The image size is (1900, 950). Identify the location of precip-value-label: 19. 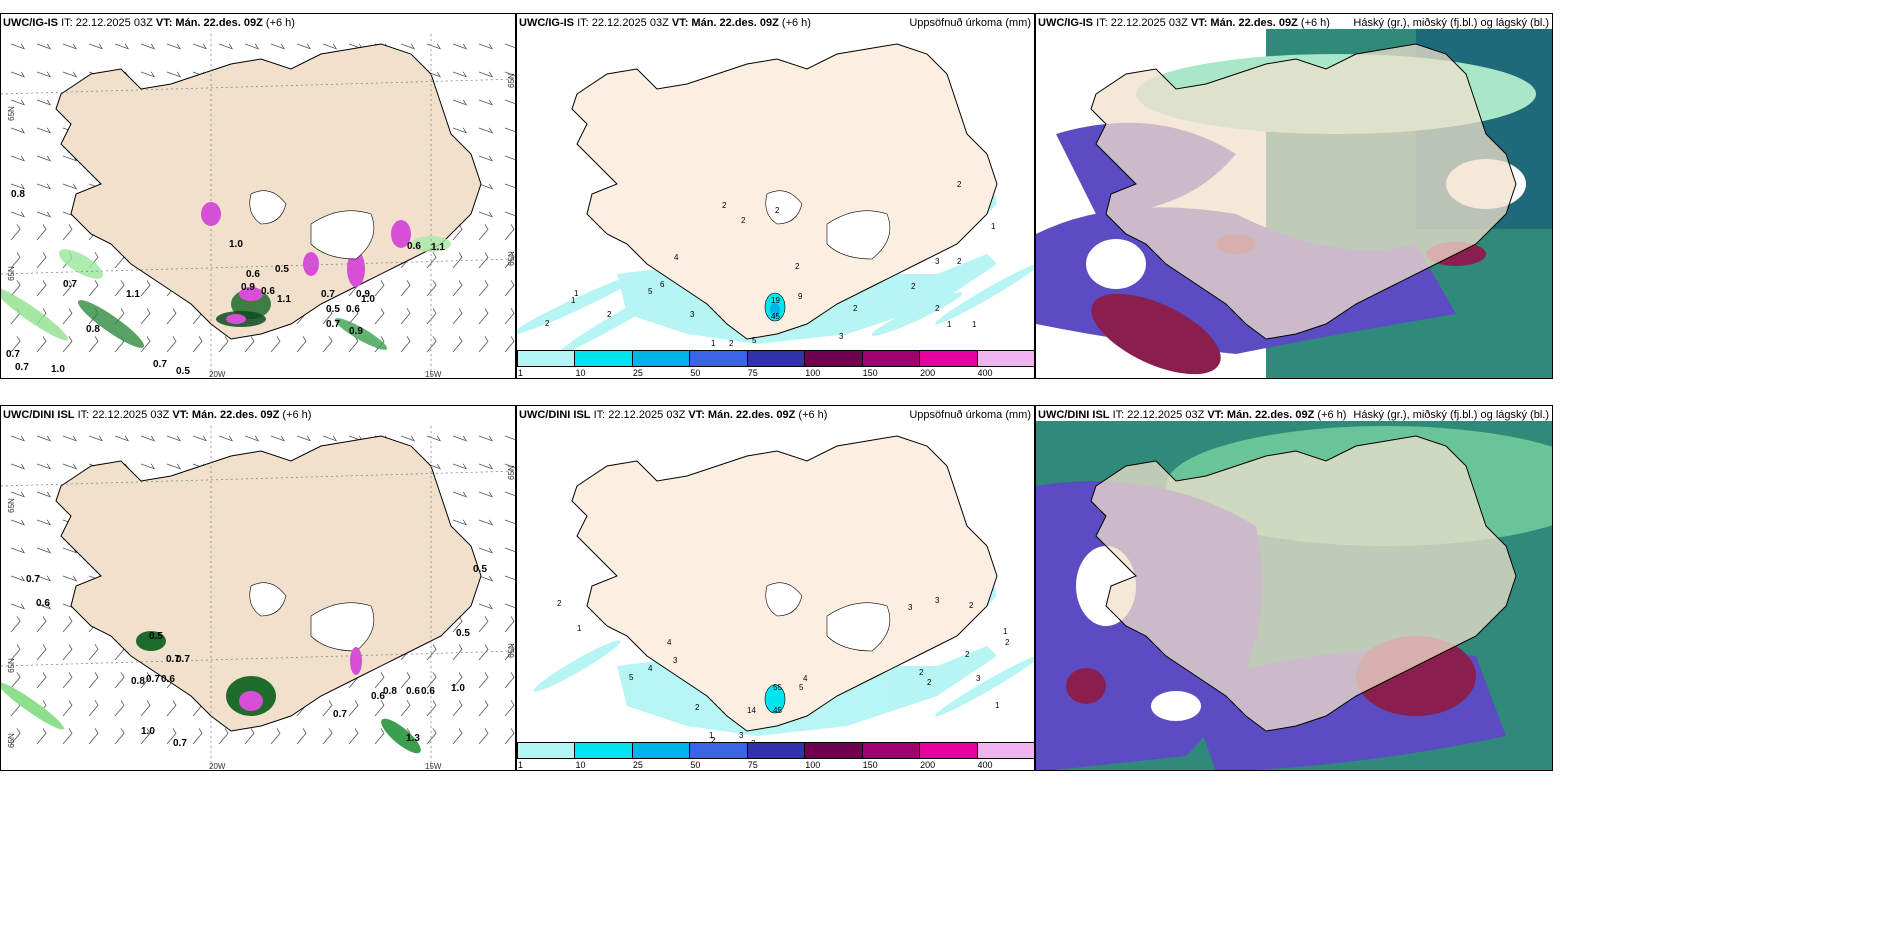
(775, 300).